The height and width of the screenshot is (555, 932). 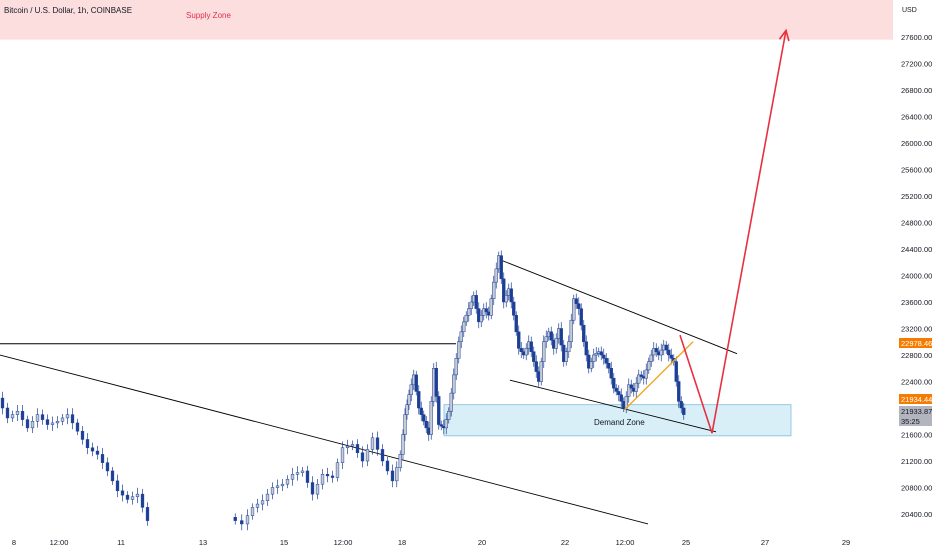 I want to click on x-tick-label: 20, so click(x=482, y=542).